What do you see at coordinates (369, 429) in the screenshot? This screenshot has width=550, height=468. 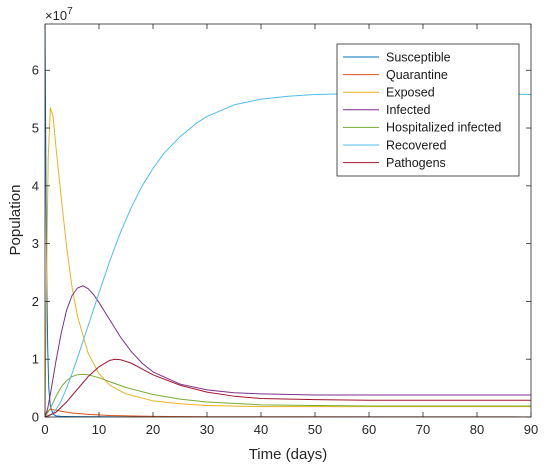 I see `x-tick-label: 60` at bounding box center [369, 429].